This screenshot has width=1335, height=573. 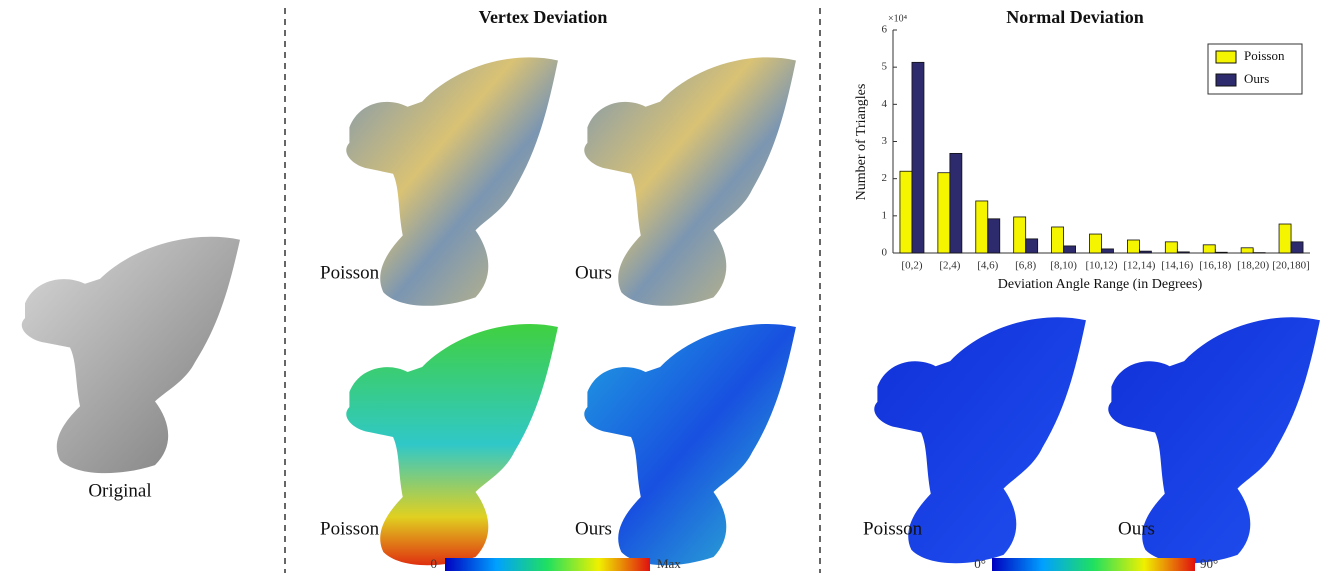 What do you see at coordinates (987, 266) in the screenshot?
I see `x-tick-label: [4,6)` at bounding box center [987, 266].